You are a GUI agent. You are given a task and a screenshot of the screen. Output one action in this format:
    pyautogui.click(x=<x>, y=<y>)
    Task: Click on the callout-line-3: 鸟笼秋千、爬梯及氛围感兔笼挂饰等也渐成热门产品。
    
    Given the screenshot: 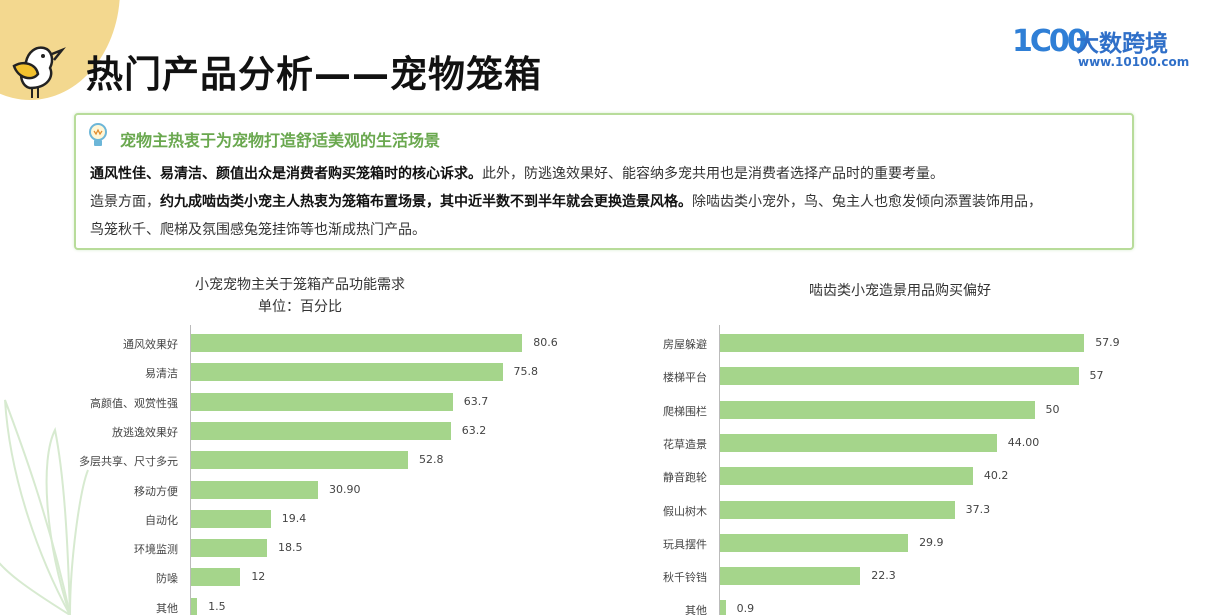 What is the action you would take?
    pyautogui.click(x=258, y=230)
    